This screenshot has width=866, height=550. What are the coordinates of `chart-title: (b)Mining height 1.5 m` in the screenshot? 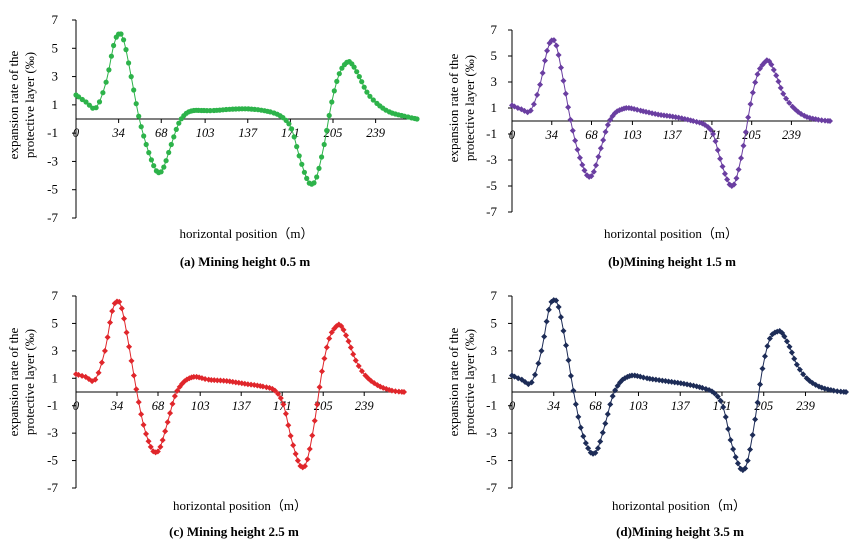 It's located at (672, 261).